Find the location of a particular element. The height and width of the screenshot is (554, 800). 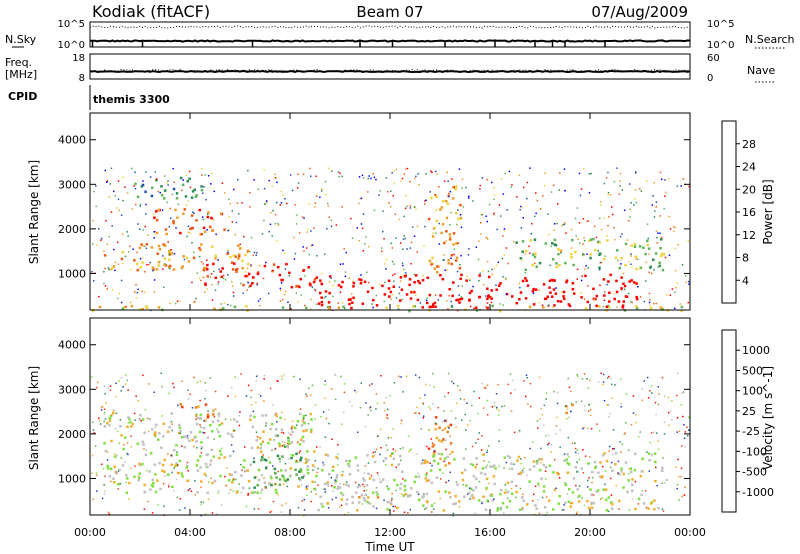

power-cbar-label: 12 is located at coordinates (749, 235).